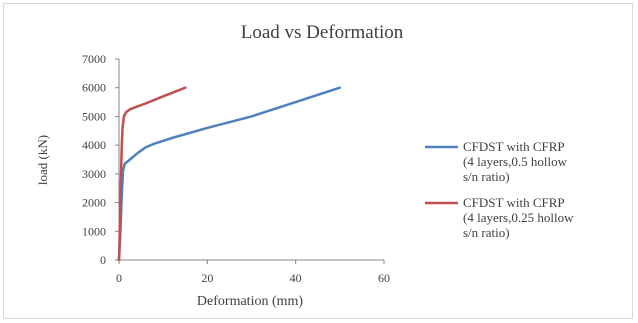  I want to click on y-axis-label: load (kN), so click(42, 160).